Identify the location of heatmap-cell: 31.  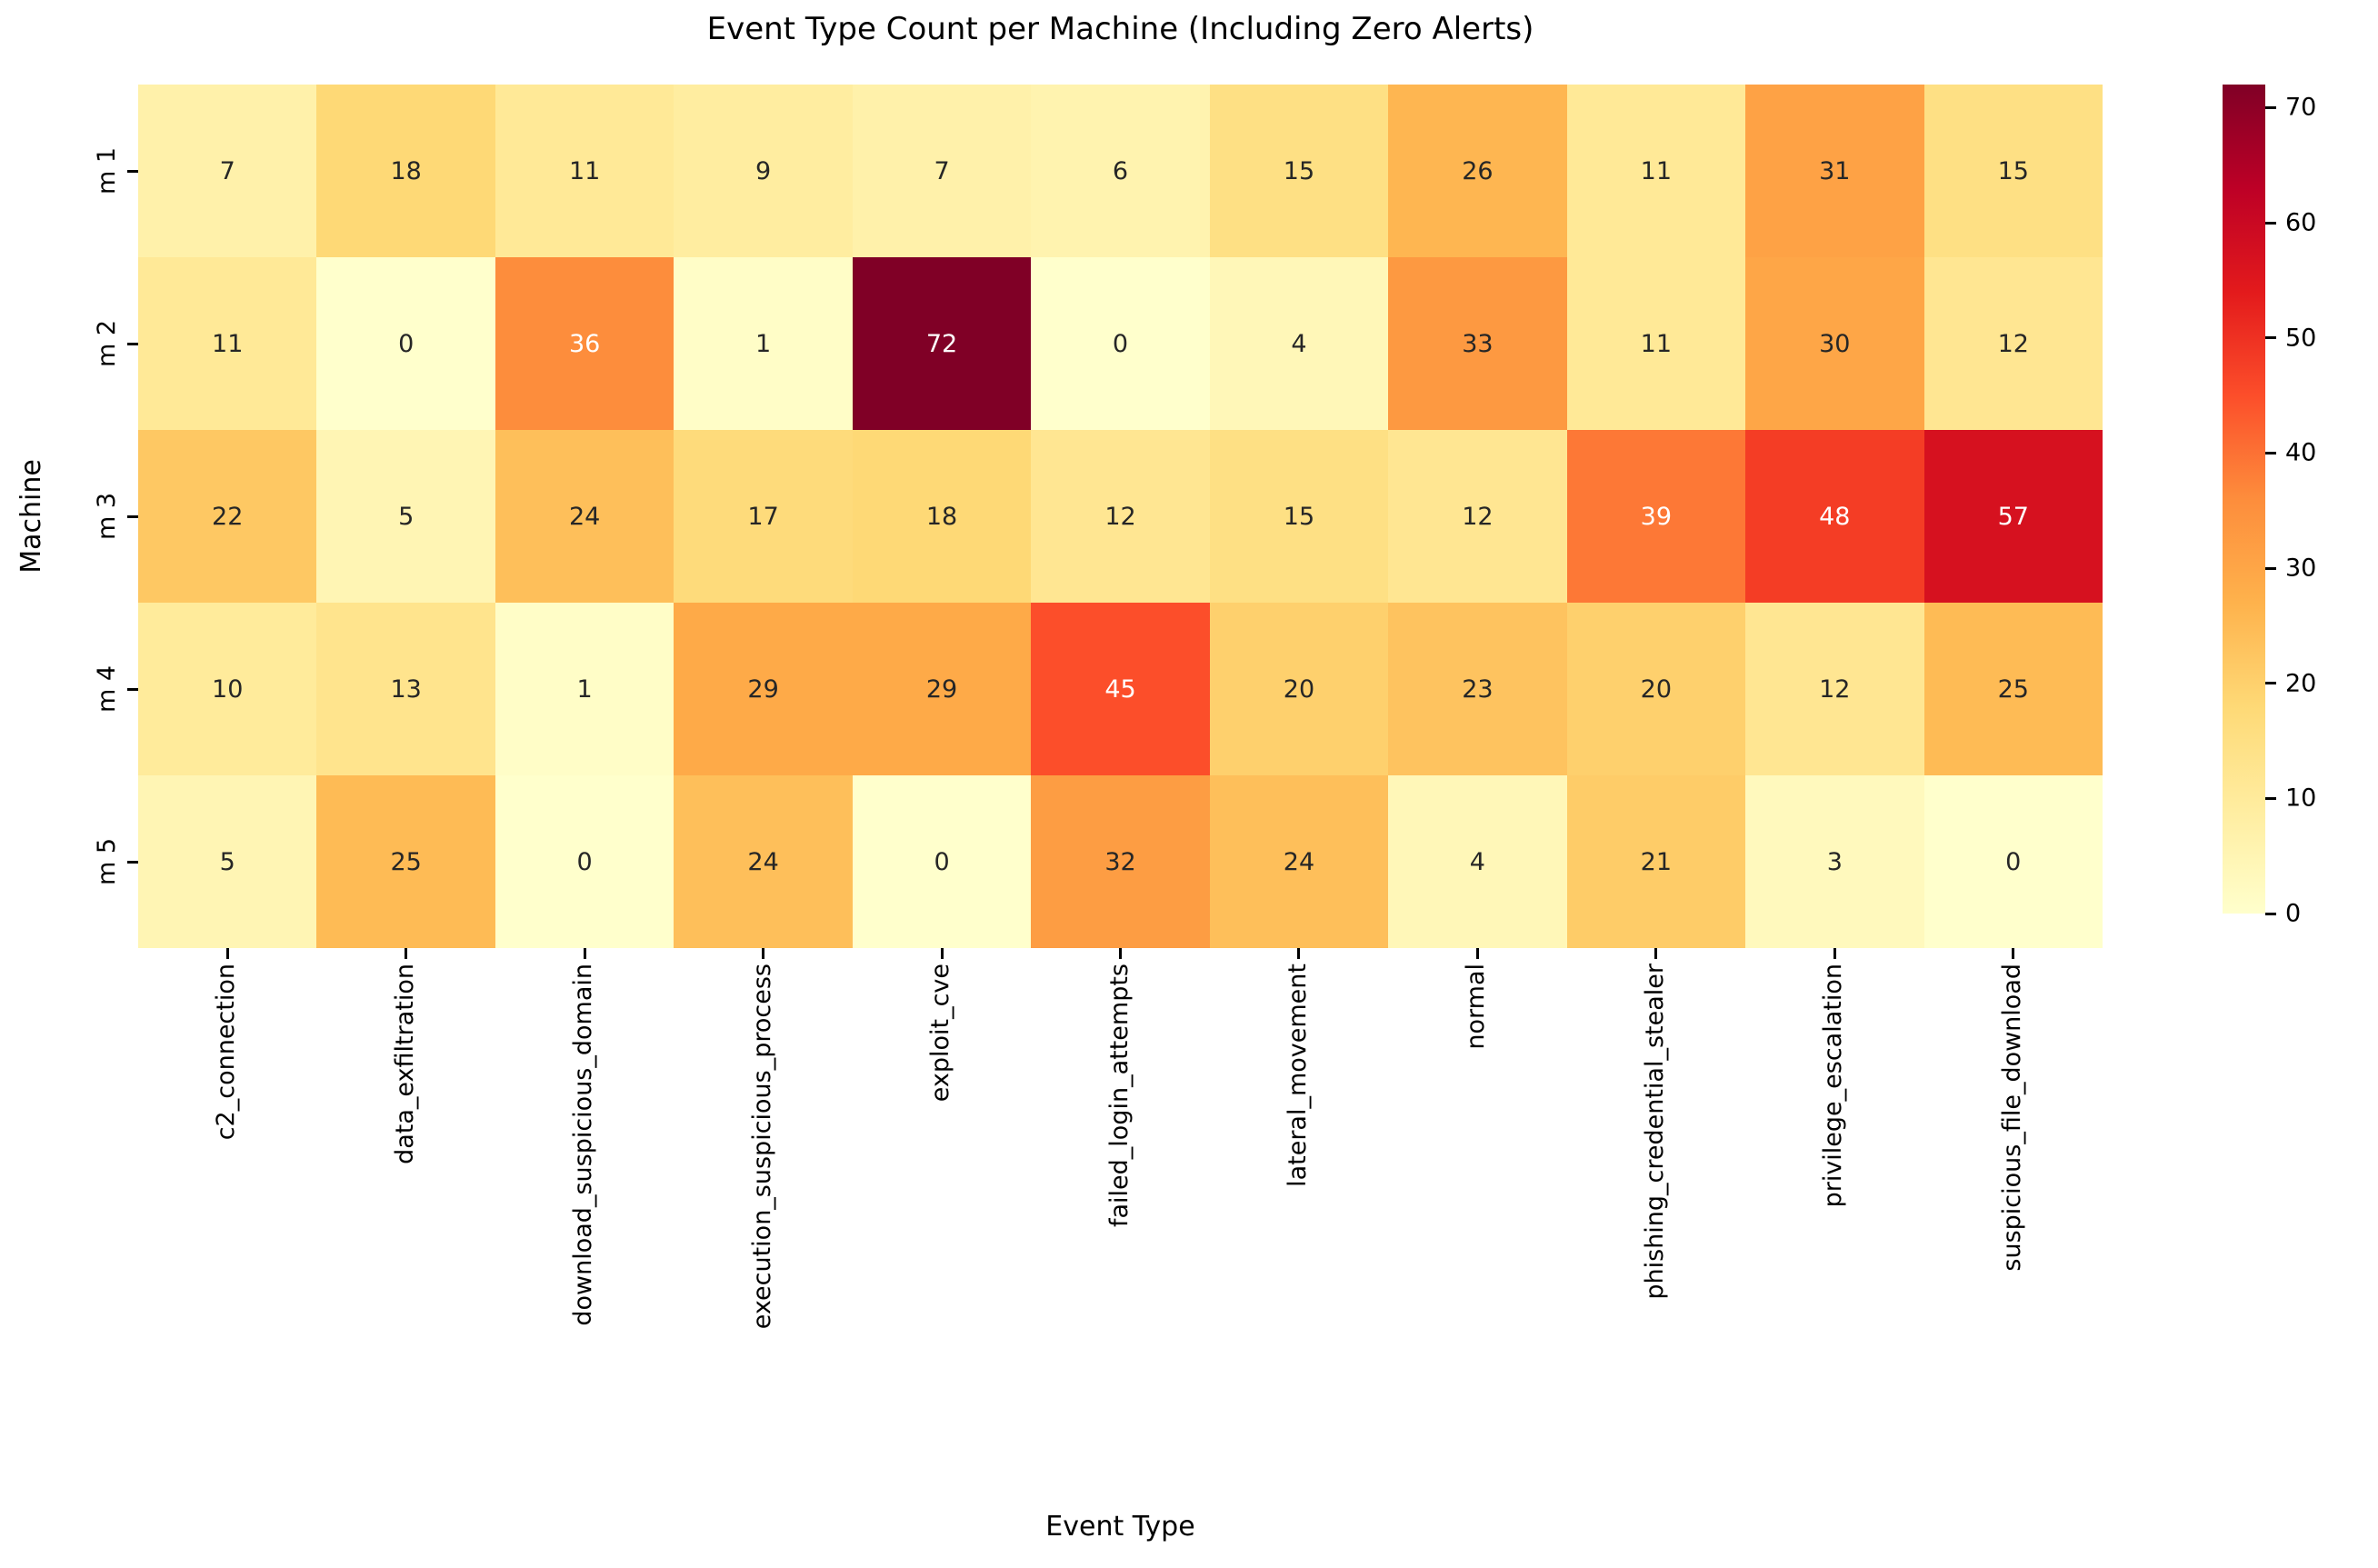
(1834, 171).